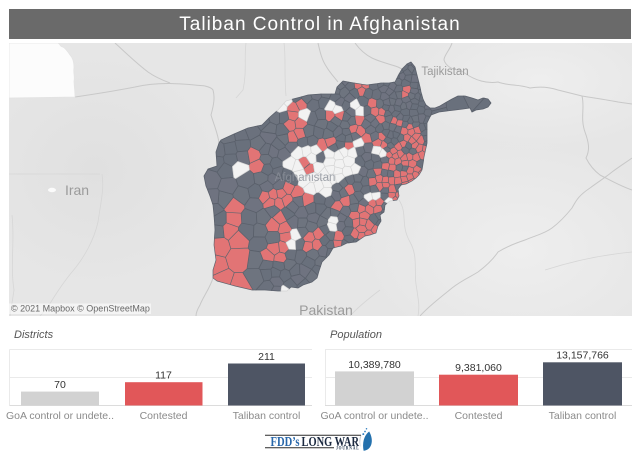 The image size is (640, 459). What do you see at coordinates (80, 308) in the screenshot?
I see `svg-text: © 2021 Mapbox © OpenStreetMap` at bounding box center [80, 308].